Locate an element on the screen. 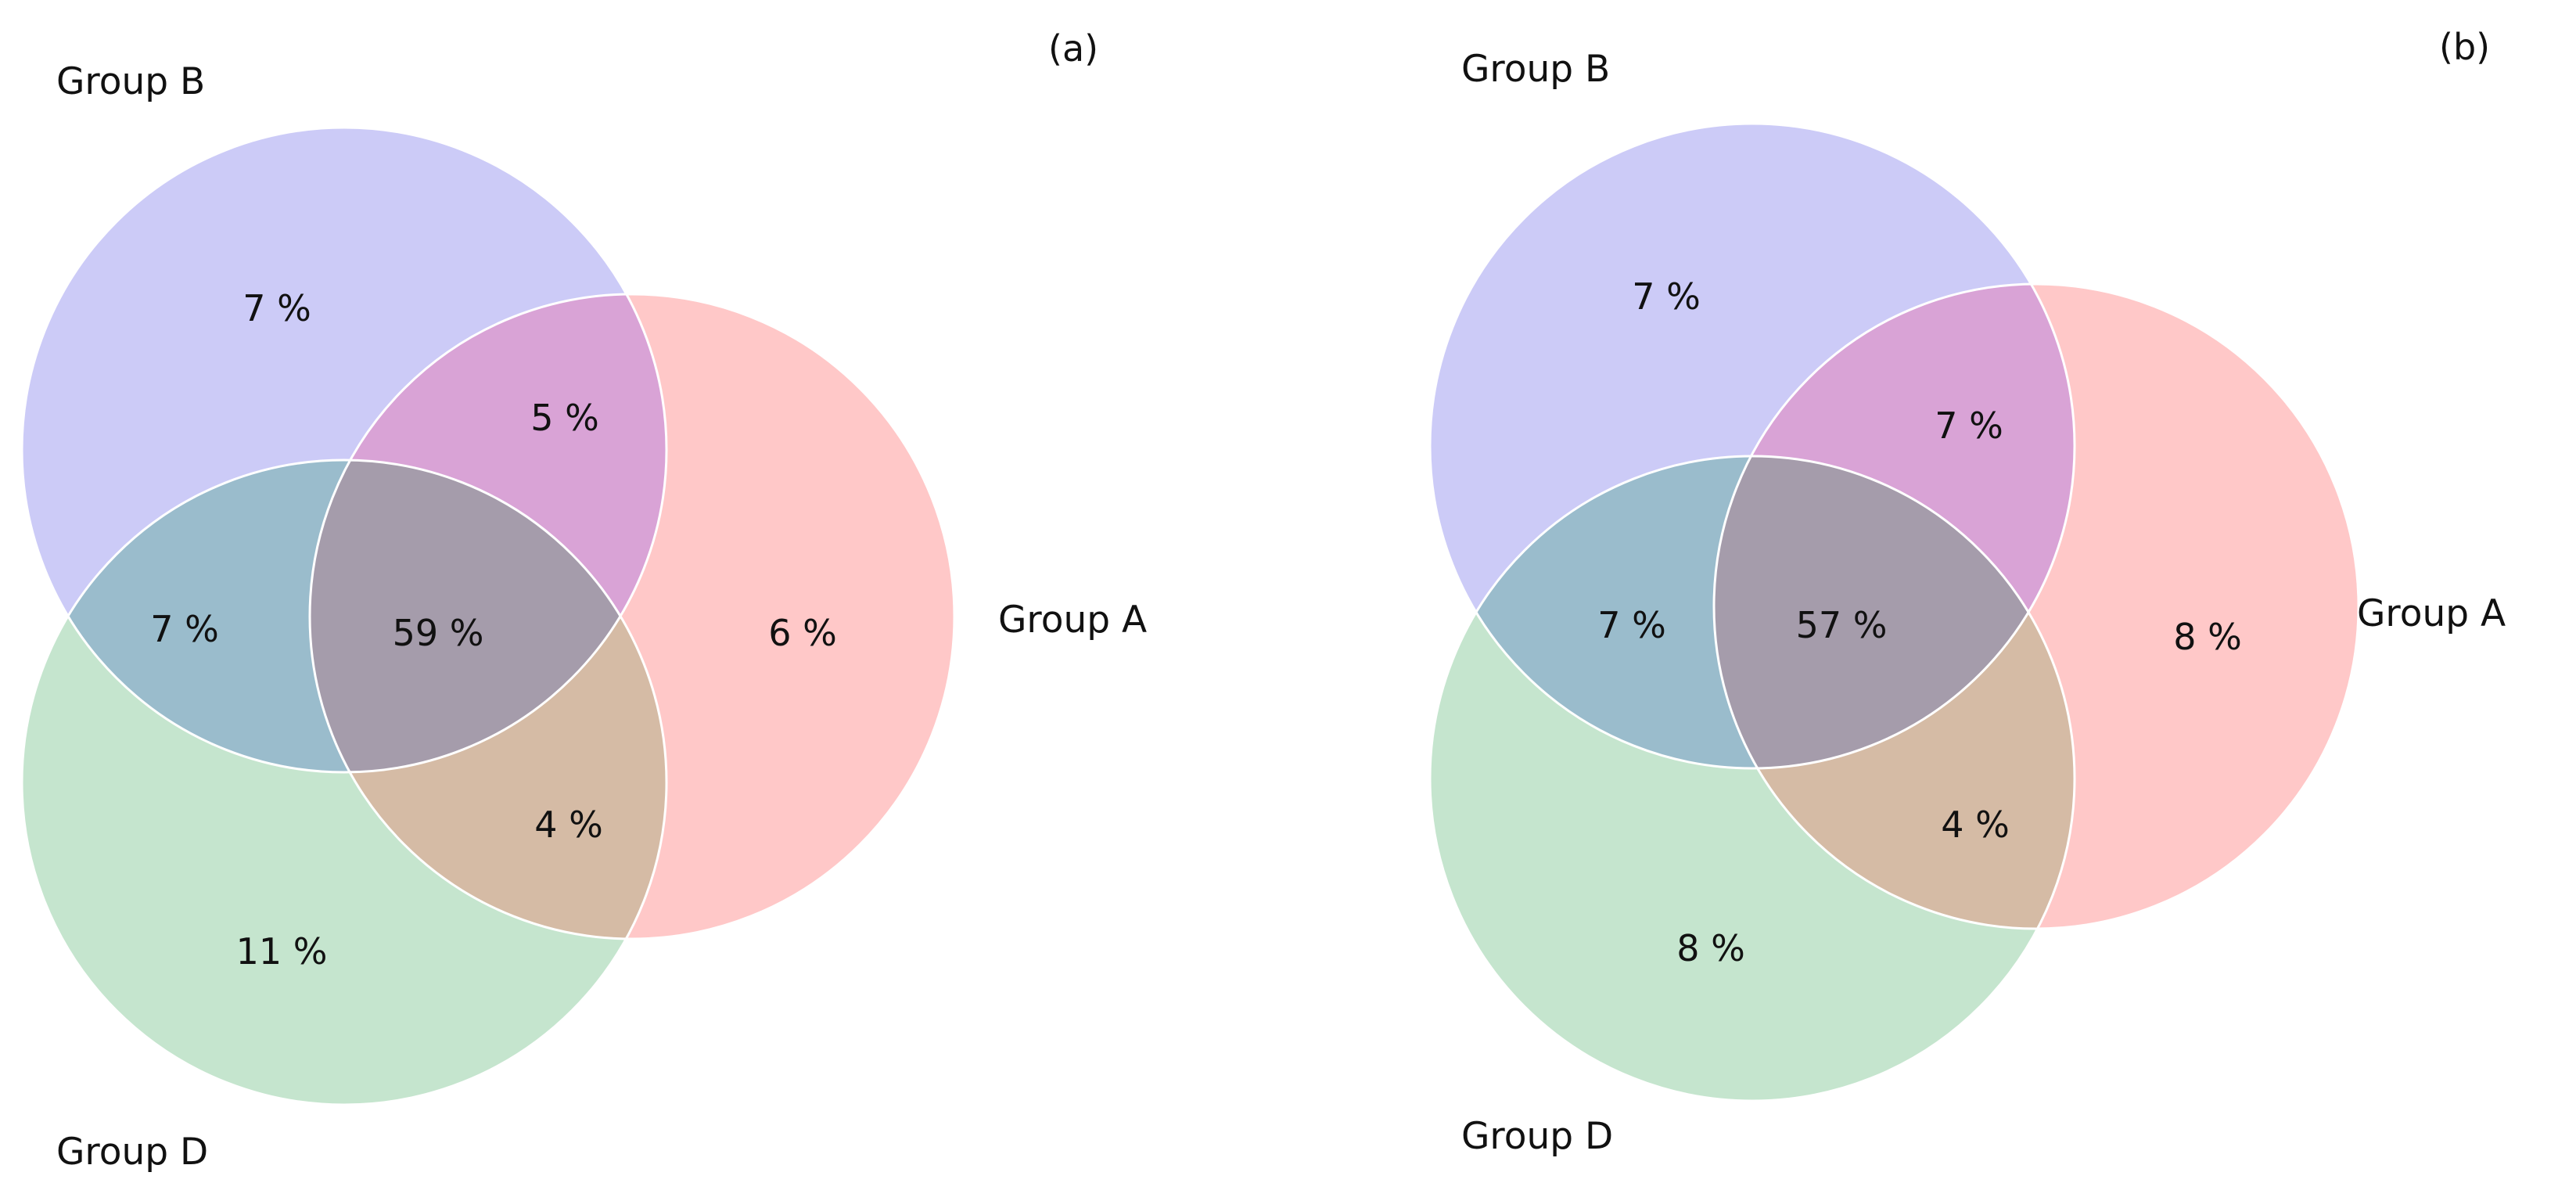  region-label-a-only: 8 % is located at coordinates (2207, 637).